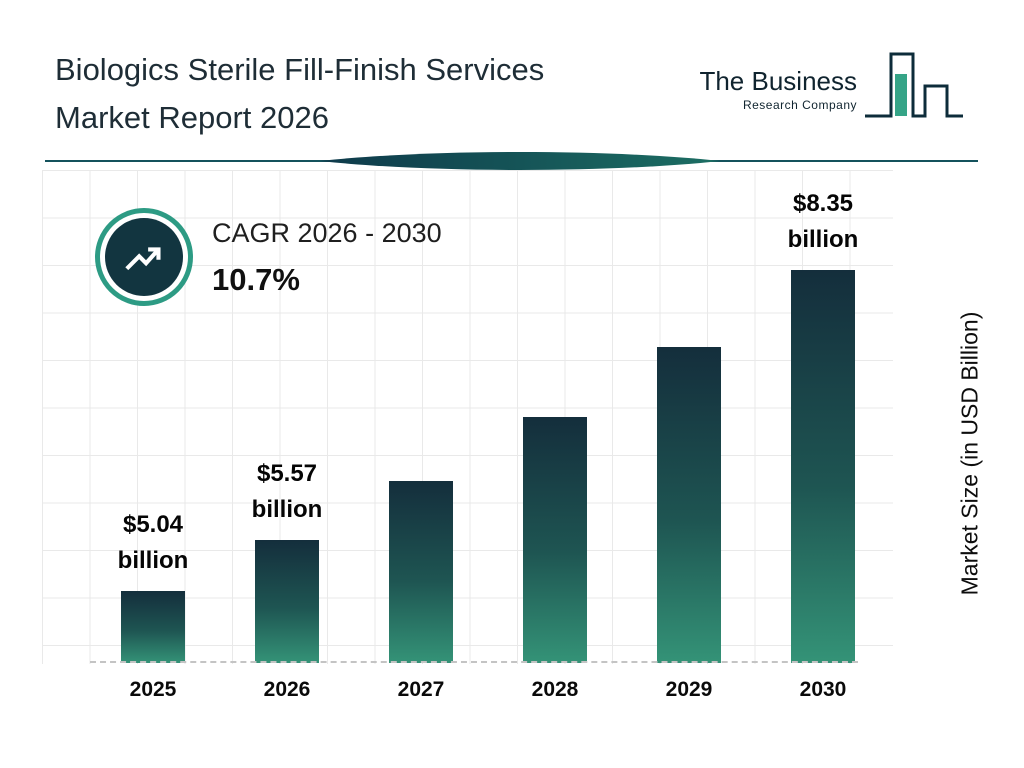 Image resolution: width=1024 pixels, height=768 pixels. I want to click on cagr-trend-icon, so click(144, 257).